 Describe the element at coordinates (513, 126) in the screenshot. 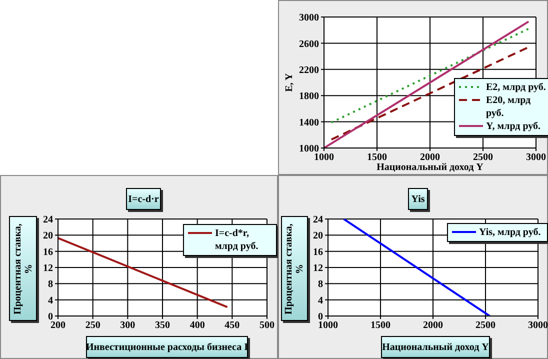

I see `legend-label: Y, млрд руб.` at that location.